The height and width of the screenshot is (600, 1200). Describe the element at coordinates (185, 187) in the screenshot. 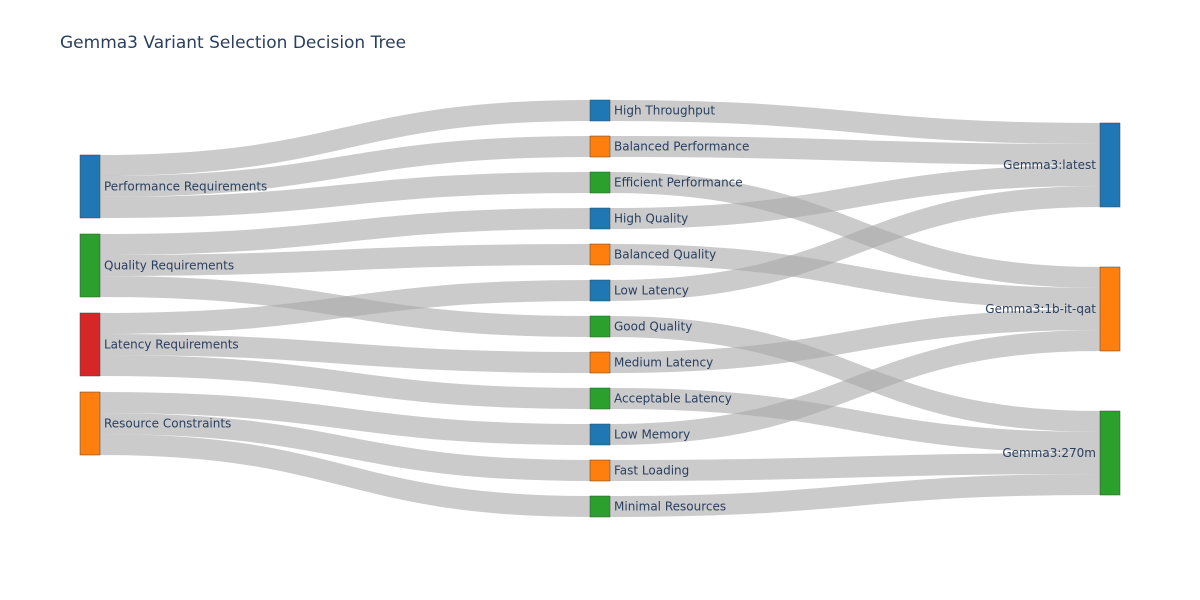

I see `node-label: Performance Requirements` at that location.